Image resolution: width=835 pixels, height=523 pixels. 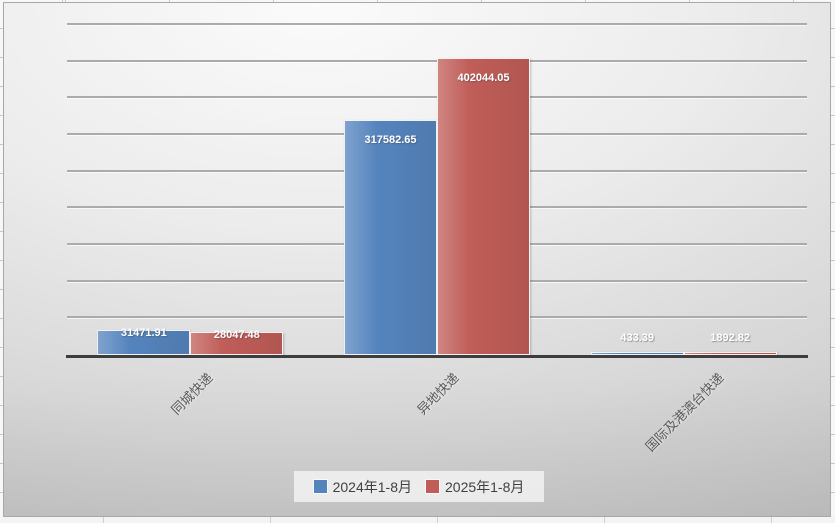 I want to click on bar-2025年1-8月-异地快递, so click(x=483, y=206).